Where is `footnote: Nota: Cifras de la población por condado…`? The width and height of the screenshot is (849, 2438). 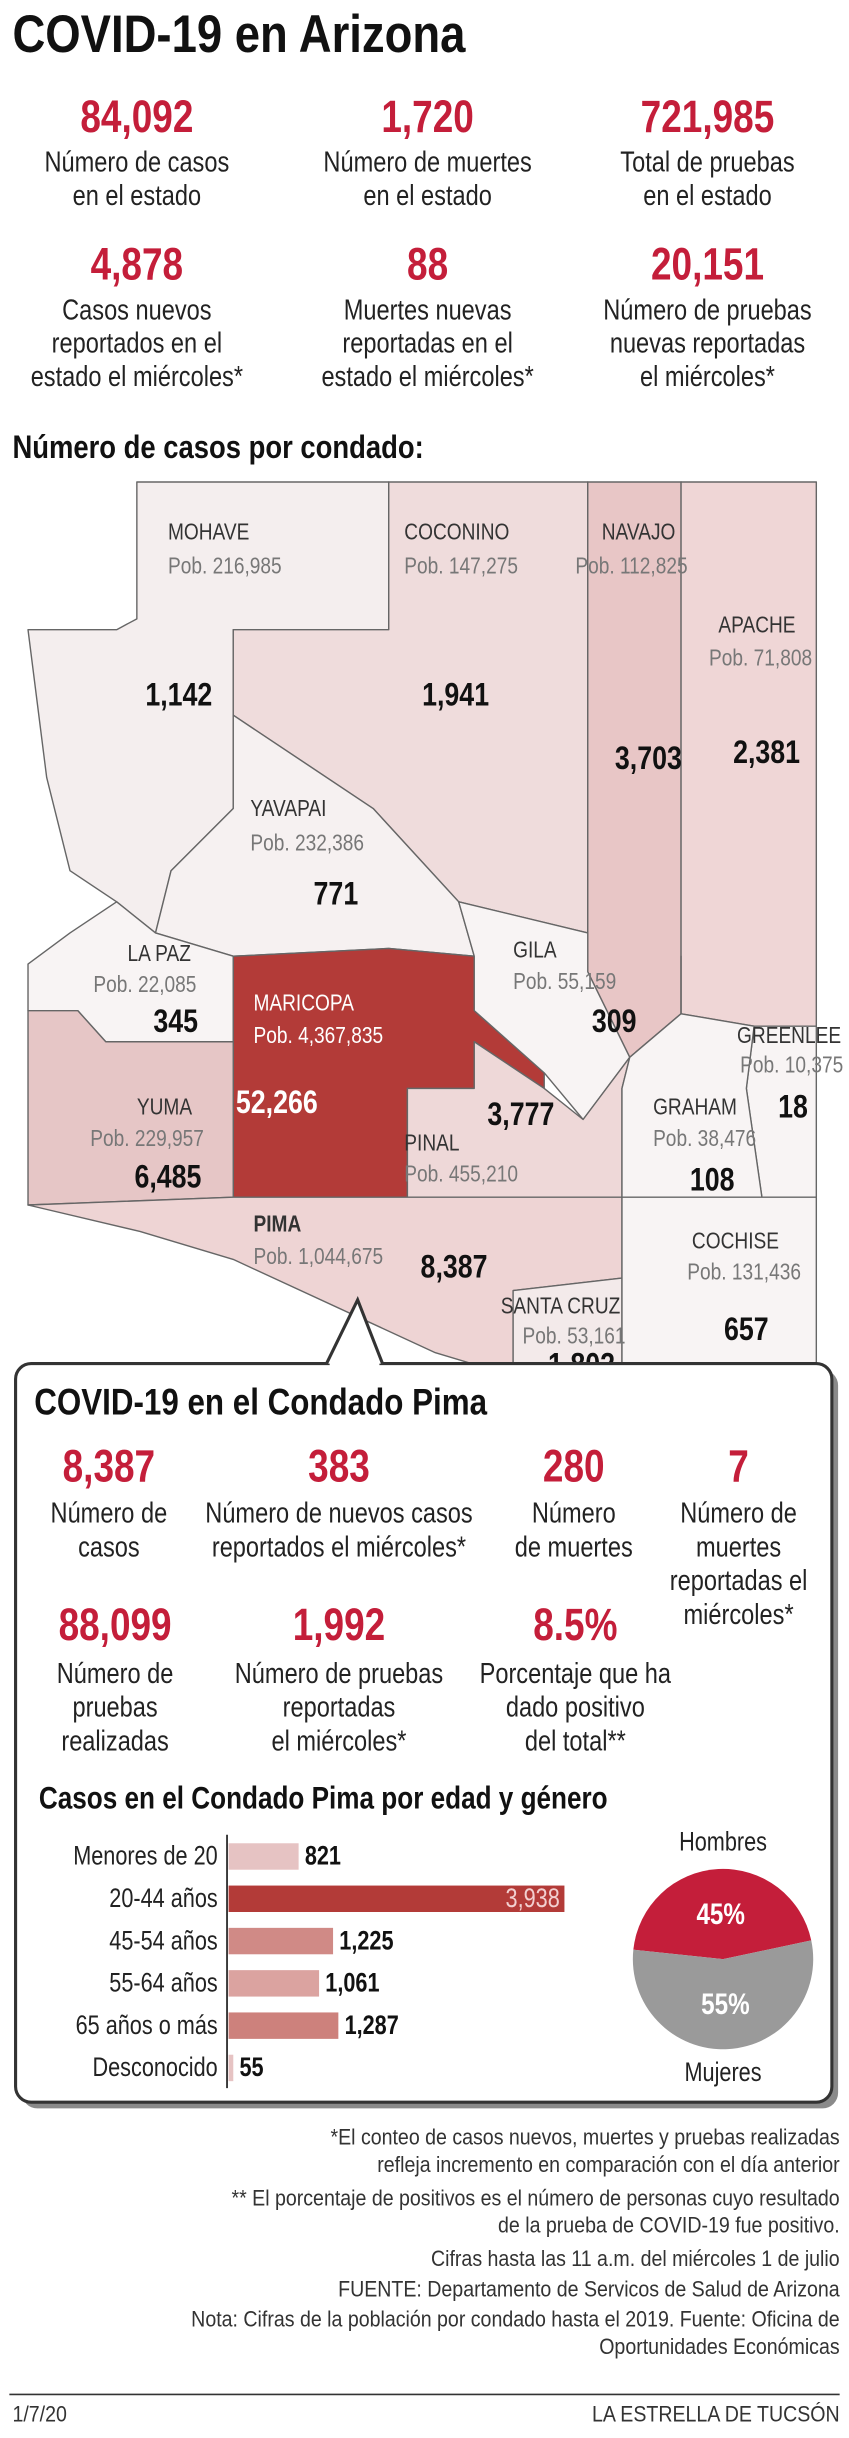 footnote: Nota: Cifras de la población por condado… is located at coordinates (515, 2320).